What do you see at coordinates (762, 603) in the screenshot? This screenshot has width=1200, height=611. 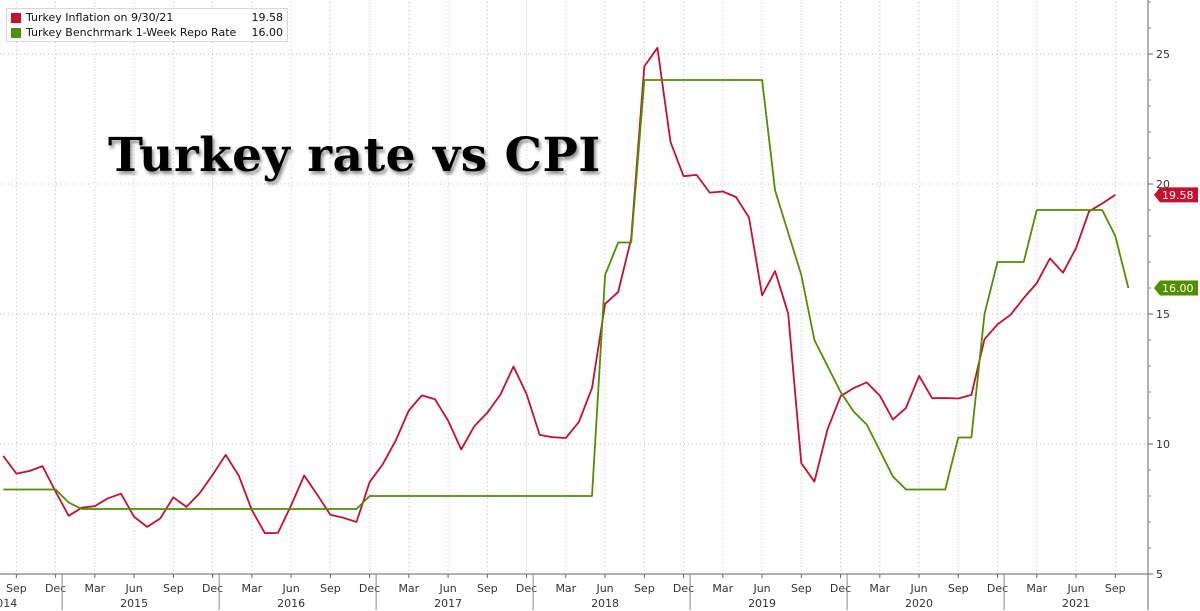 I see `year-label: 2019` at bounding box center [762, 603].